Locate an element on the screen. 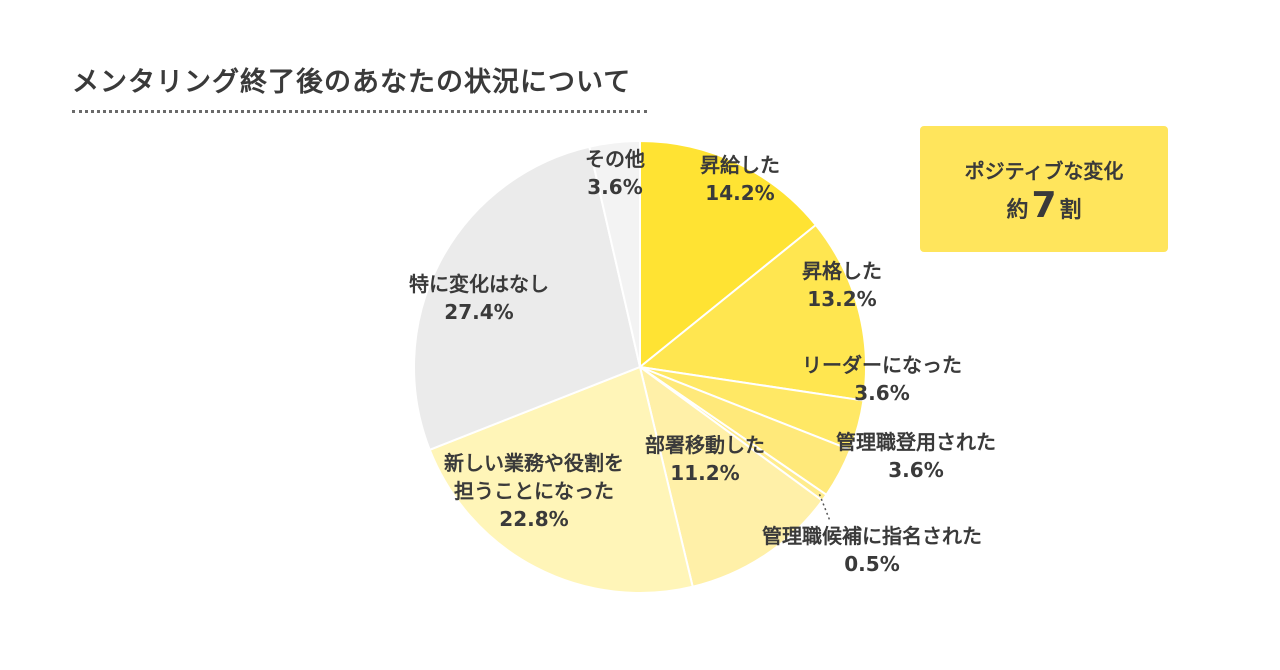 The width and height of the screenshot is (1280, 670). positive-change-badge: ポジティブな変化 約 7 割 is located at coordinates (1044, 189).